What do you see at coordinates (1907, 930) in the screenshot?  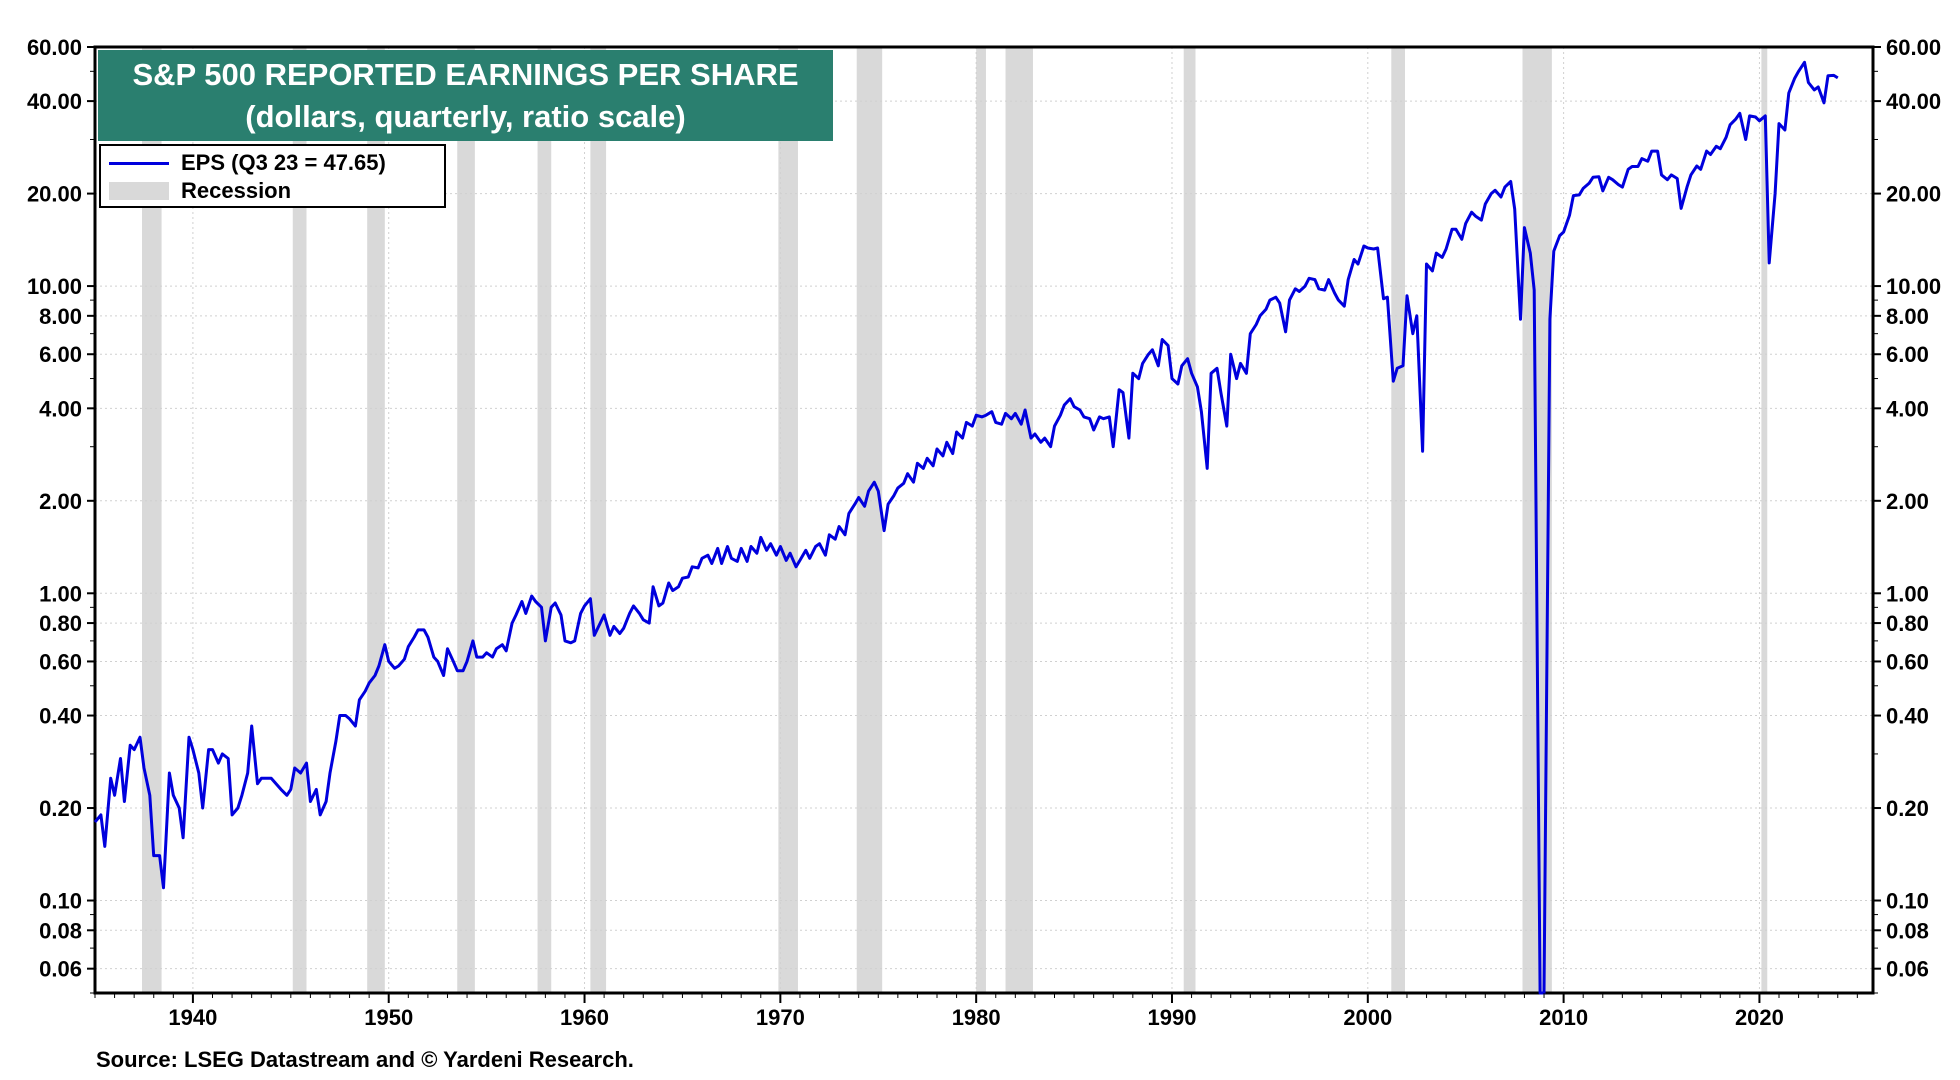 I see `y-tick-label-right: 0.08` at bounding box center [1907, 930].